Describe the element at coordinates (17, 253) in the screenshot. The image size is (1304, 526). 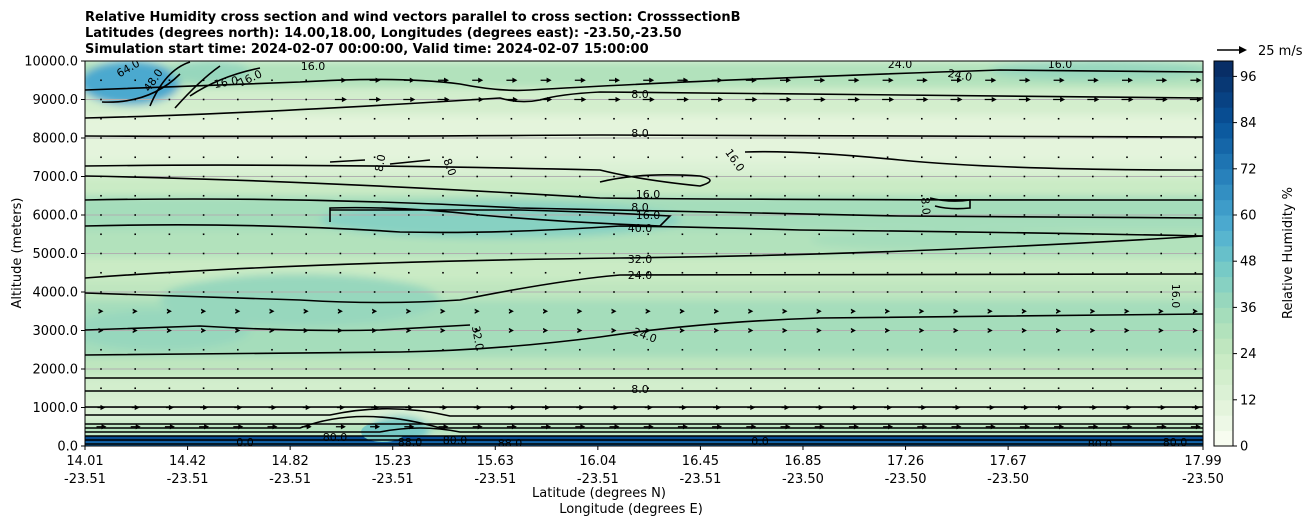
I see `y-axis-label: Altitude (meters)` at that location.